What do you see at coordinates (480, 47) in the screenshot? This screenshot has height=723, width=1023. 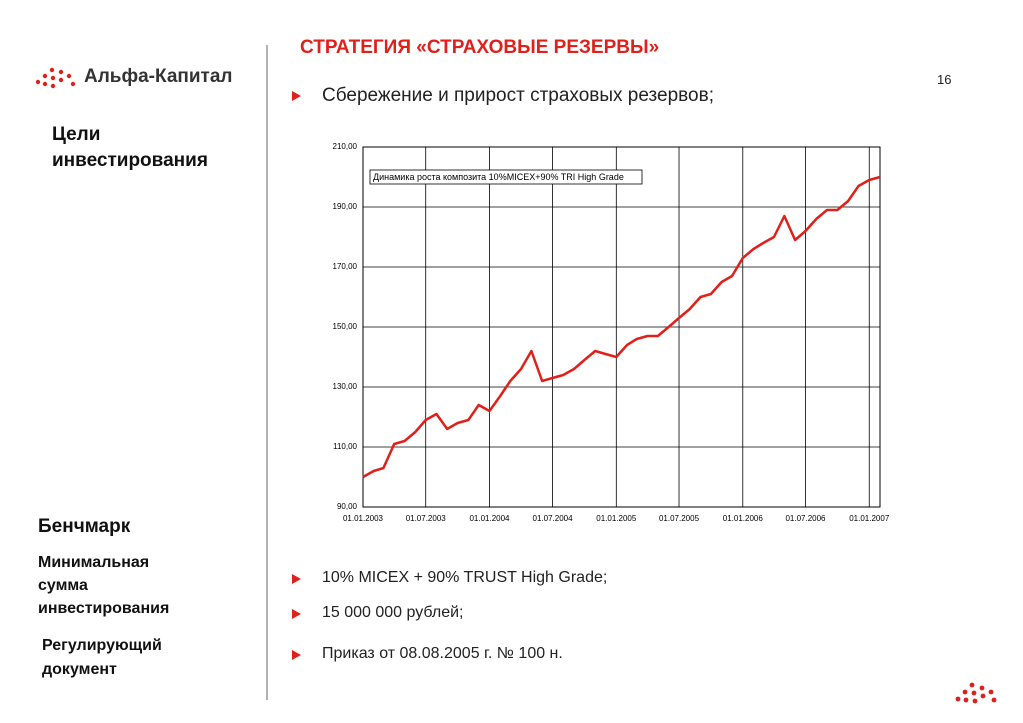 I see `slide-title: СТРАТЕГИЯ «СТРАХОВЫЕ РЕЗЕРВЫ»` at bounding box center [480, 47].